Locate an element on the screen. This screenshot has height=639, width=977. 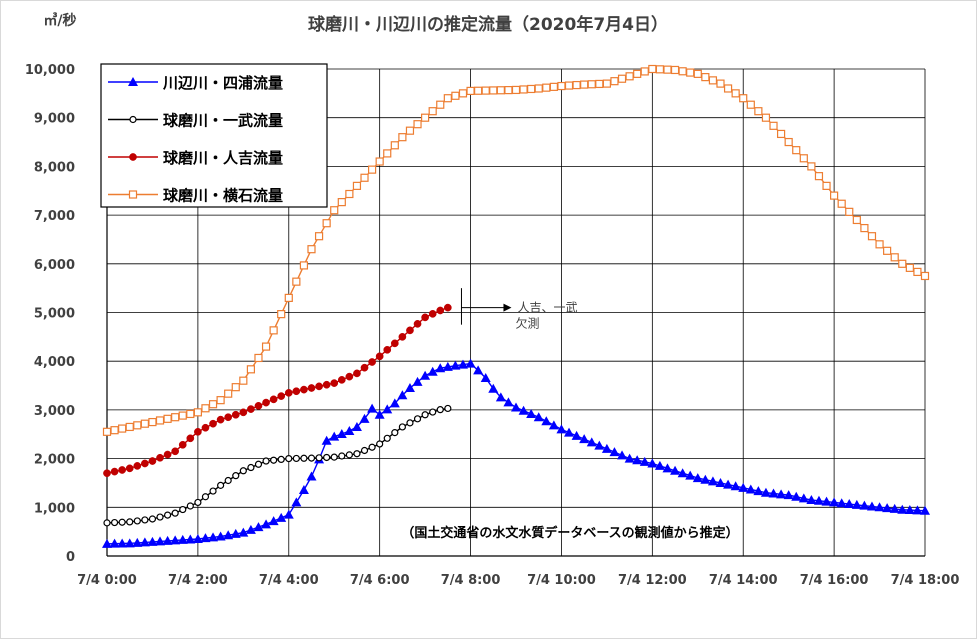
annotation-arrowhead is located at coordinates (507, 307).